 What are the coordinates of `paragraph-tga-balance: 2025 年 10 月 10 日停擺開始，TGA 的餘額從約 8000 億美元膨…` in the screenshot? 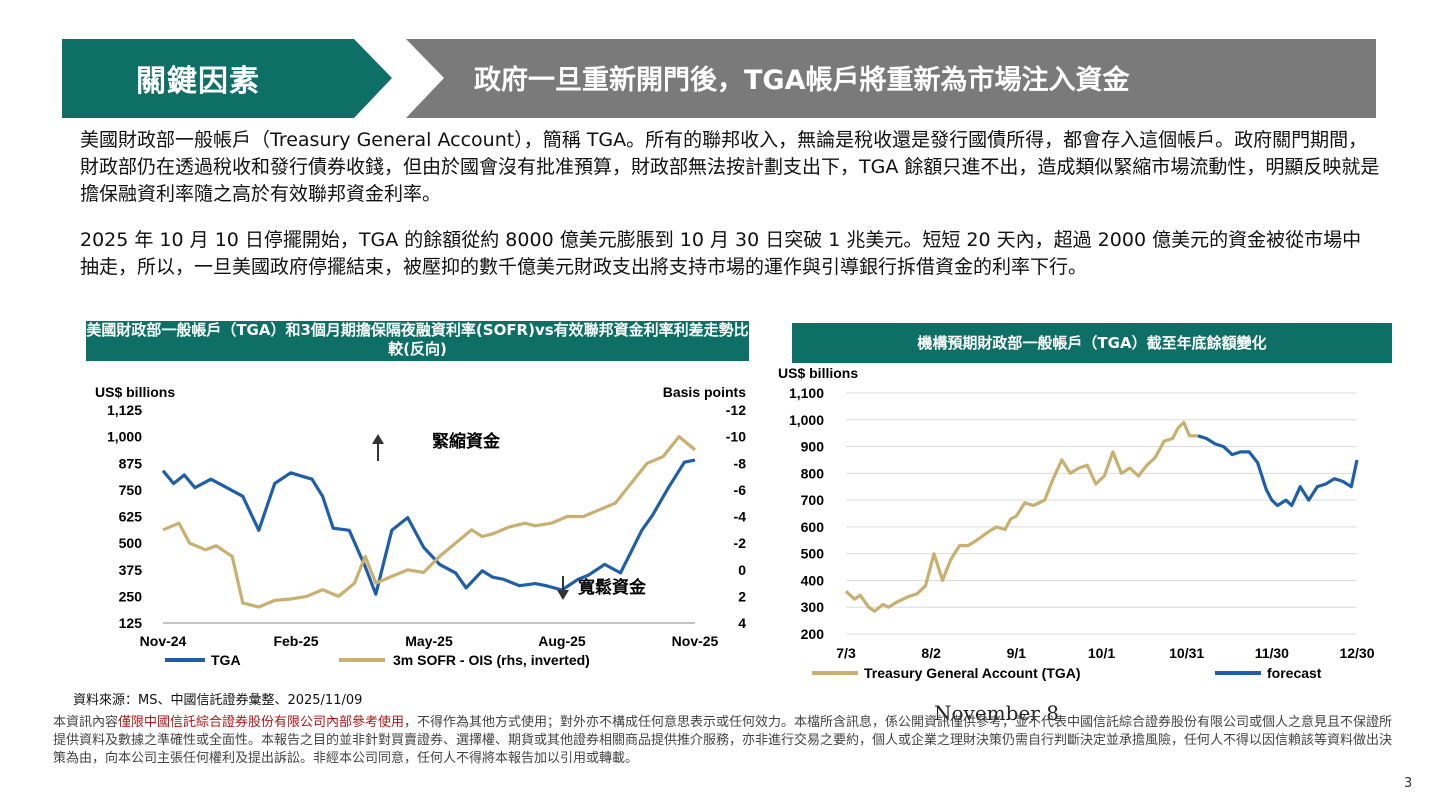 It's located at (721, 253).